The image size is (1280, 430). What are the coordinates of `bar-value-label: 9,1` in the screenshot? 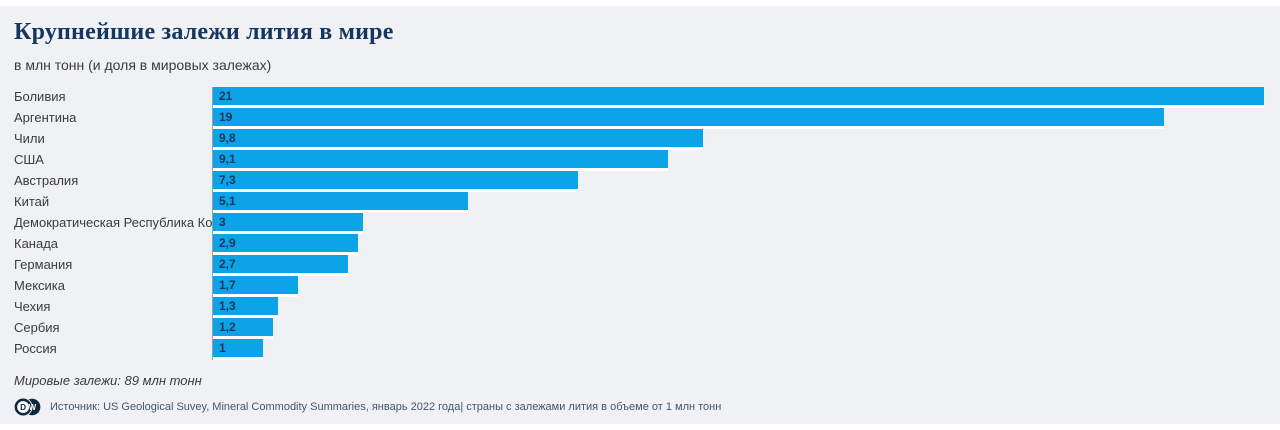 It's located at (227, 159).